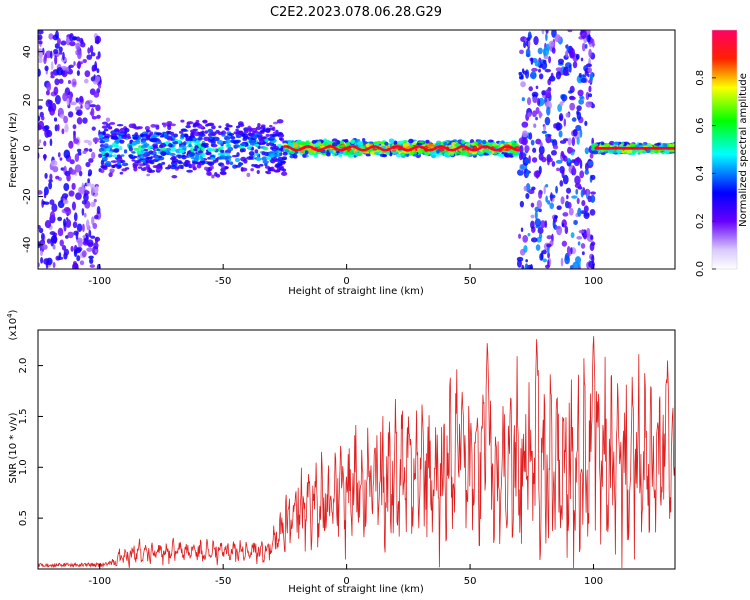 Image resolution: width=750 pixels, height=600 pixels. I want to click on colorbar-tick-label: 0.8, so click(700, 78).